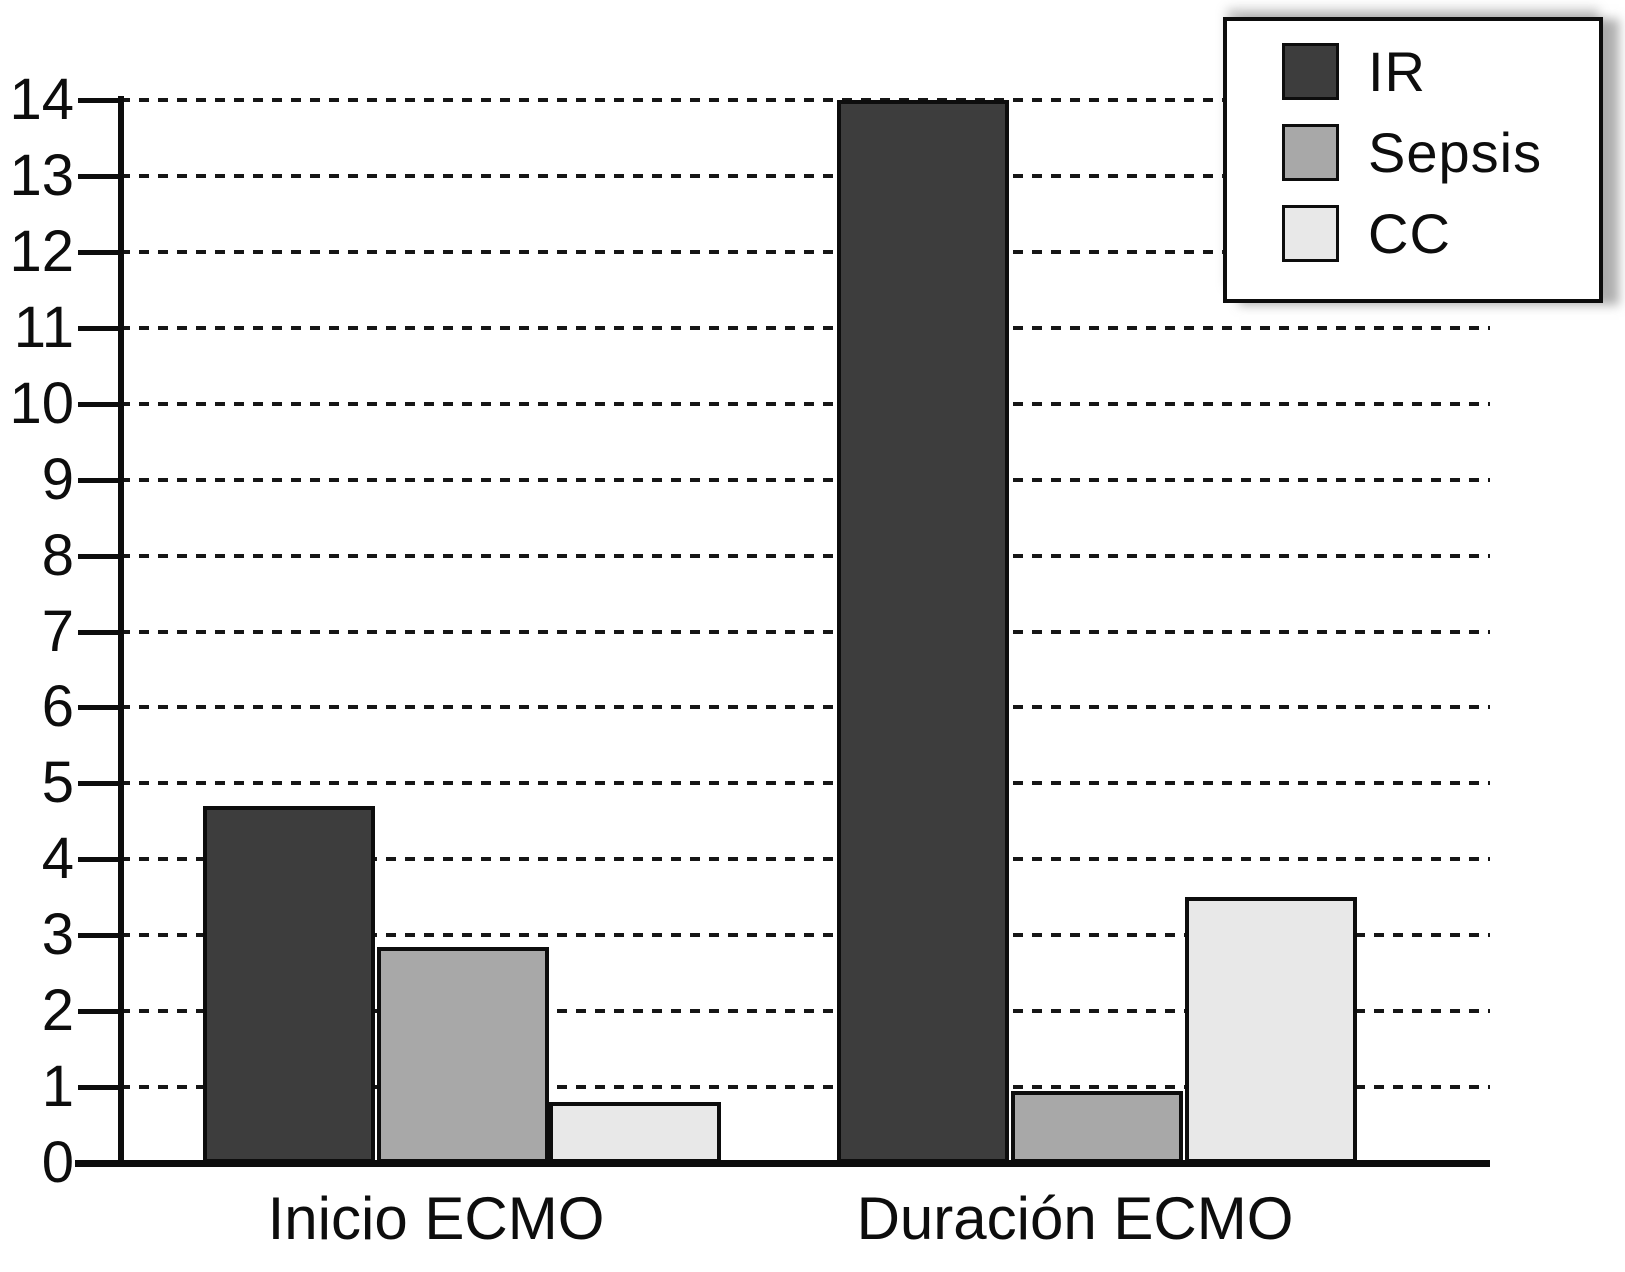 The width and height of the screenshot is (1625, 1272). What do you see at coordinates (1440, 71) in the screenshot?
I see `legend-item-ir: IR` at bounding box center [1440, 71].